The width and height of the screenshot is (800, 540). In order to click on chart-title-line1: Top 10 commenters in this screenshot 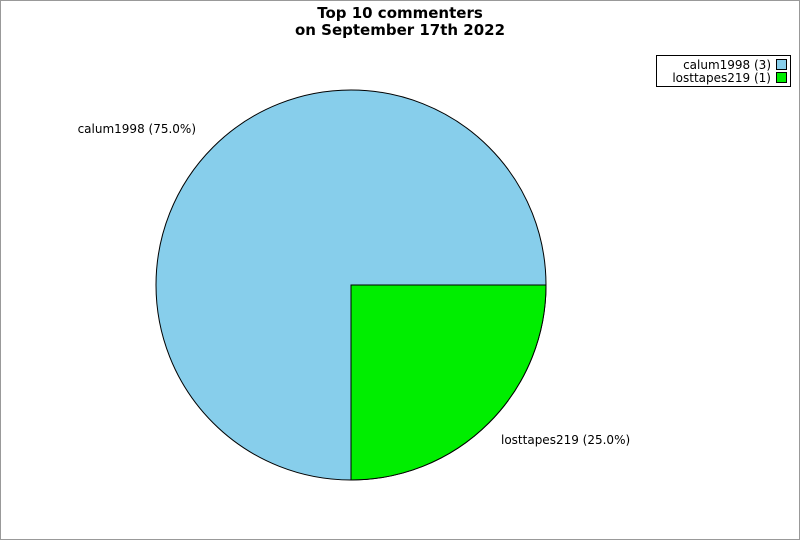, I will do `click(400, 13)`.